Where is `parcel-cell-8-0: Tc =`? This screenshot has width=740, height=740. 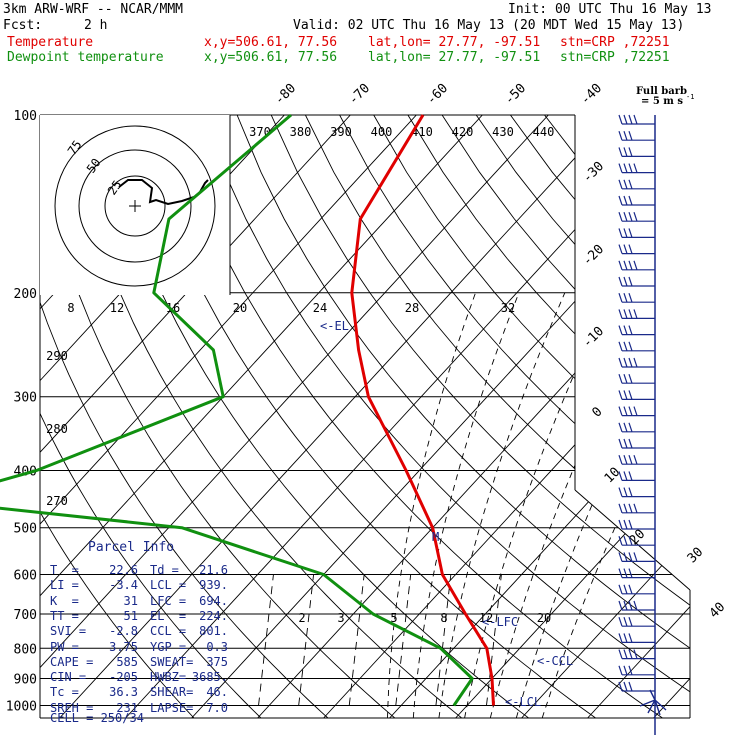 parcel-cell-8-0: Tc = is located at coordinates (64, 692).